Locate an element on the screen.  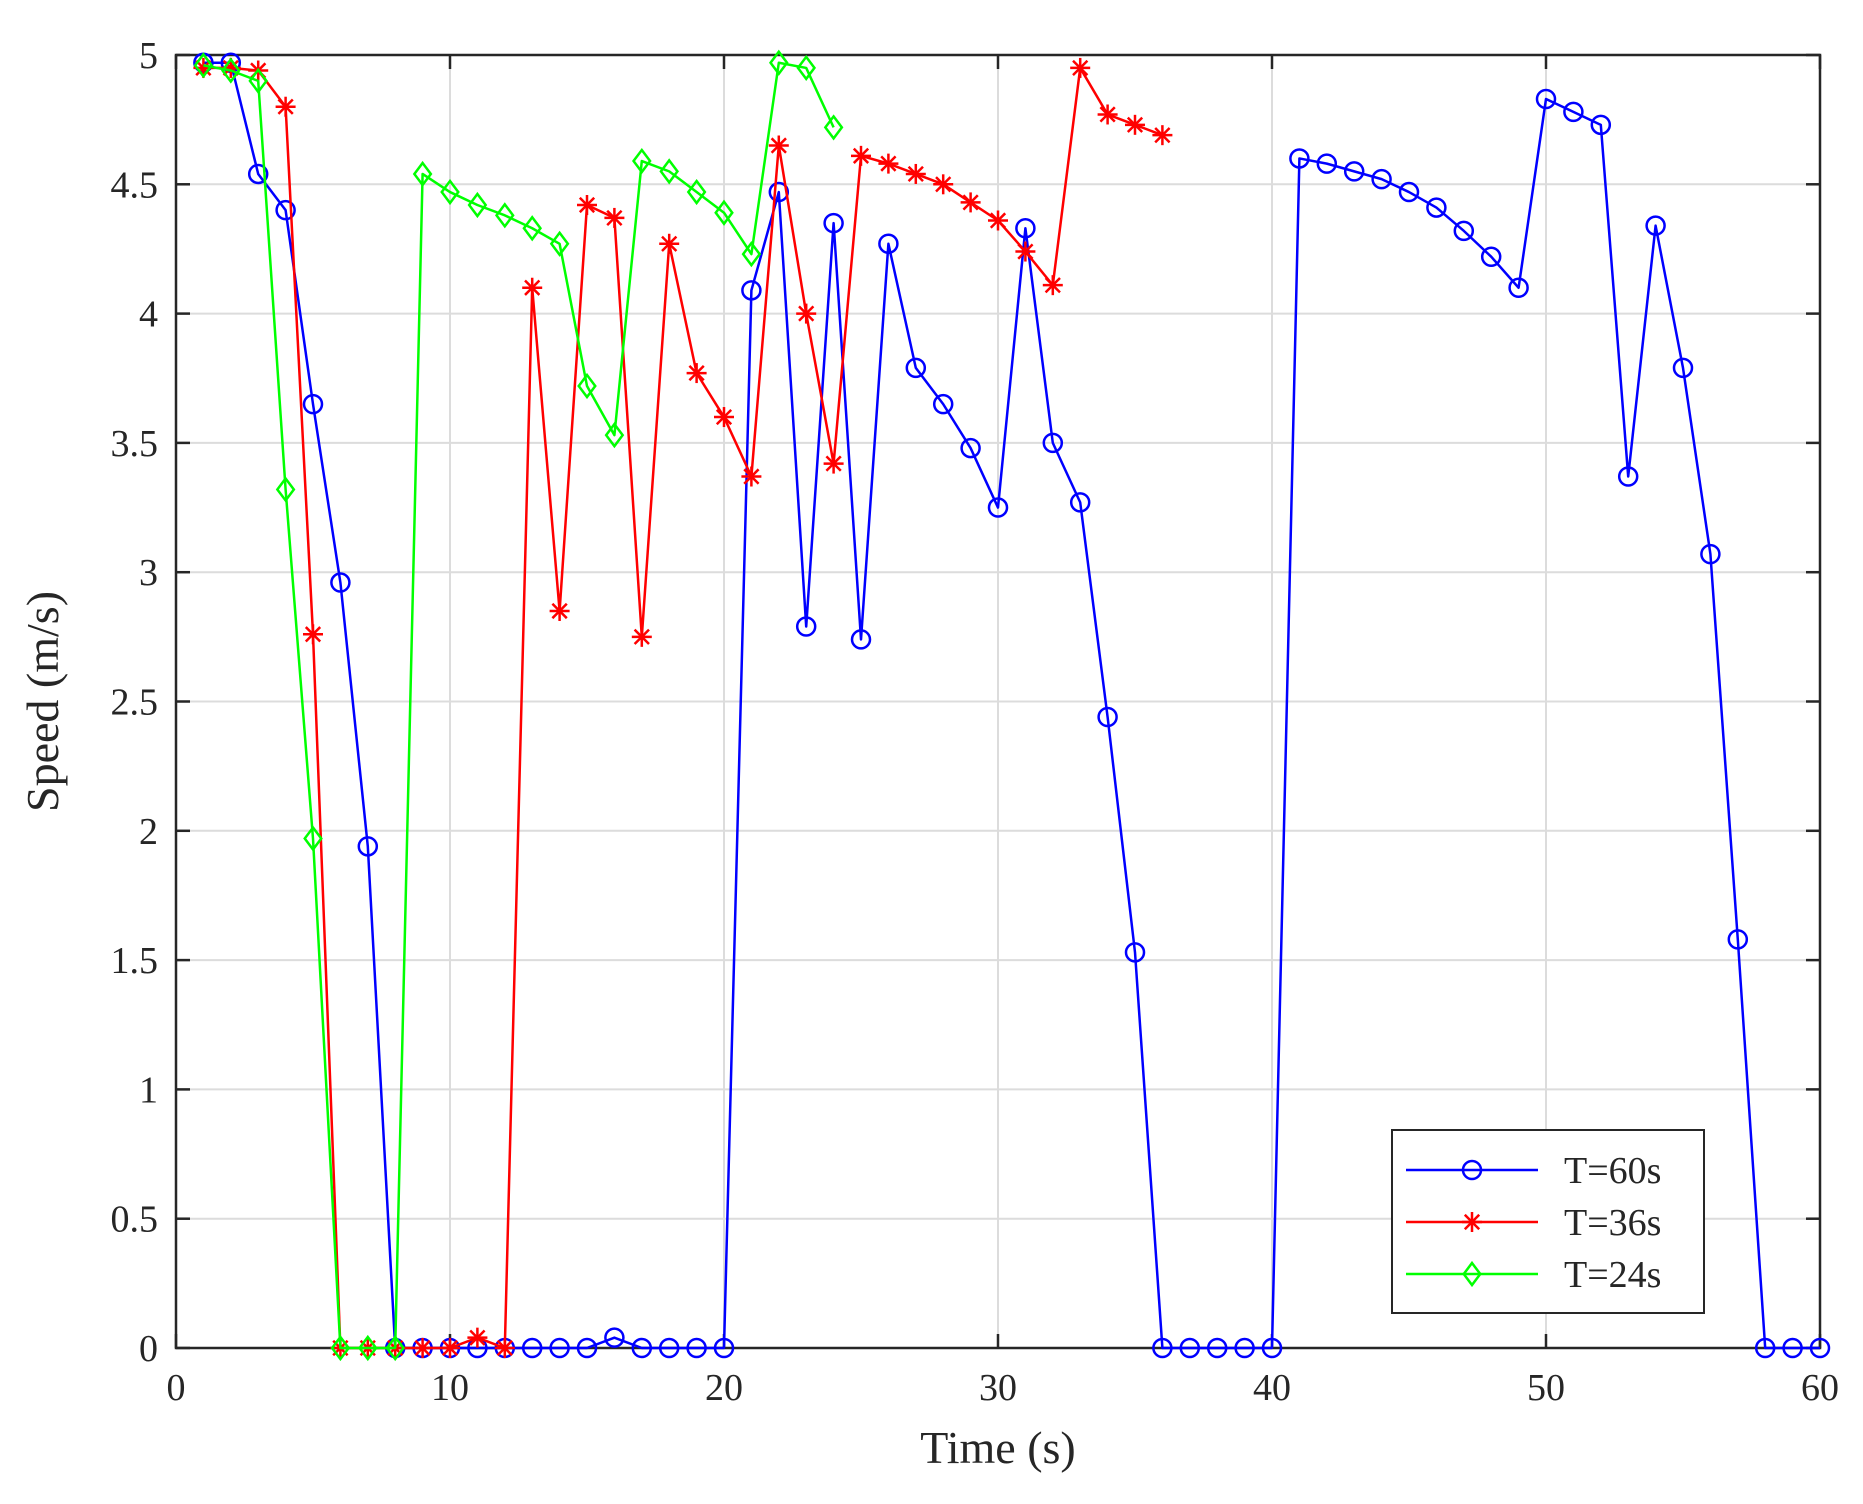
y-tick-labels: 0 0.5 1 1.5 2 2.5 3 3.5 4 4.5 5 is located at coordinates (135, 702).